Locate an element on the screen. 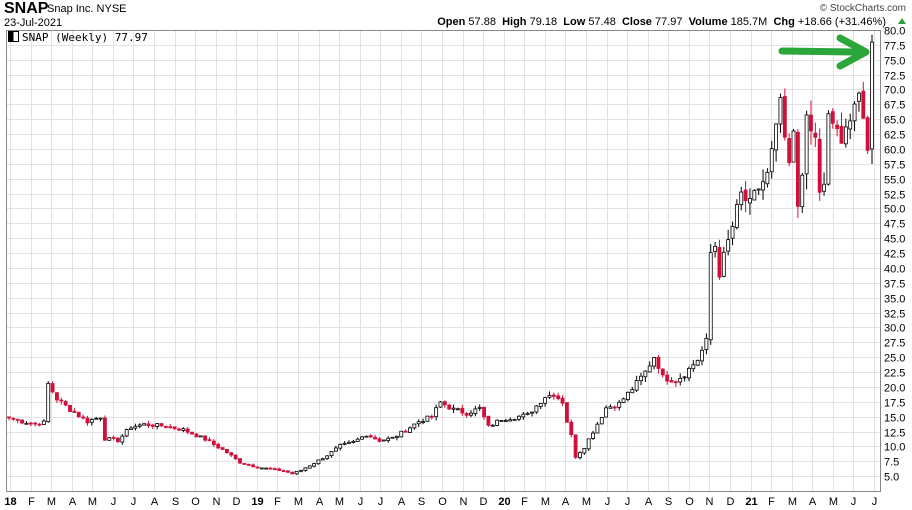 This screenshot has height=510, width=912. y-tick-label: 45.0 is located at coordinates (894, 240).